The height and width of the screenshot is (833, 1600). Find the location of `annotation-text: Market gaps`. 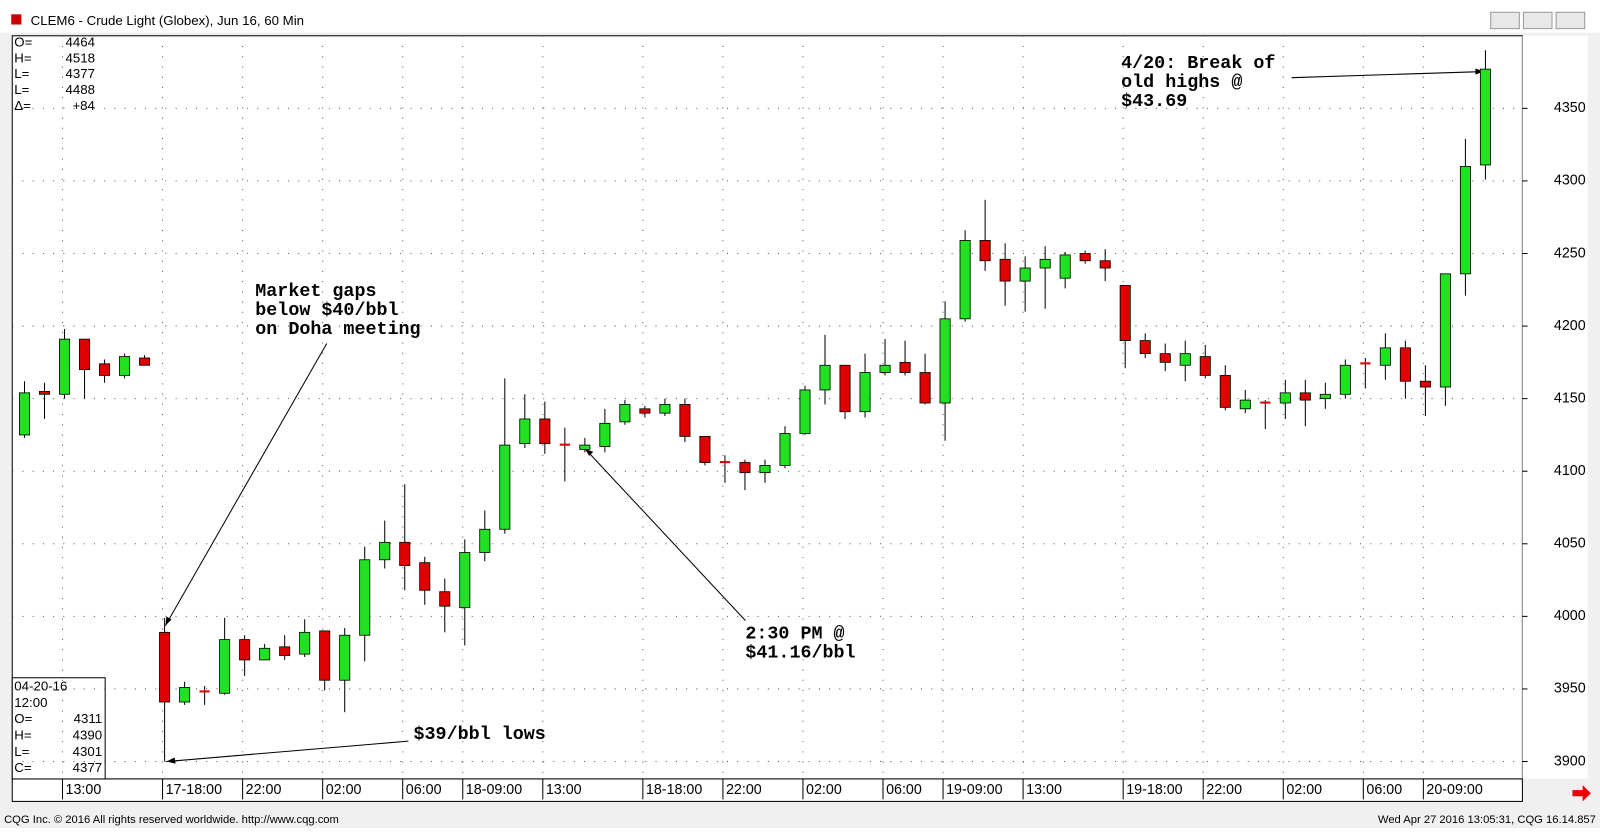

annotation-text: Market gaps is located at coordinates (315, 291).